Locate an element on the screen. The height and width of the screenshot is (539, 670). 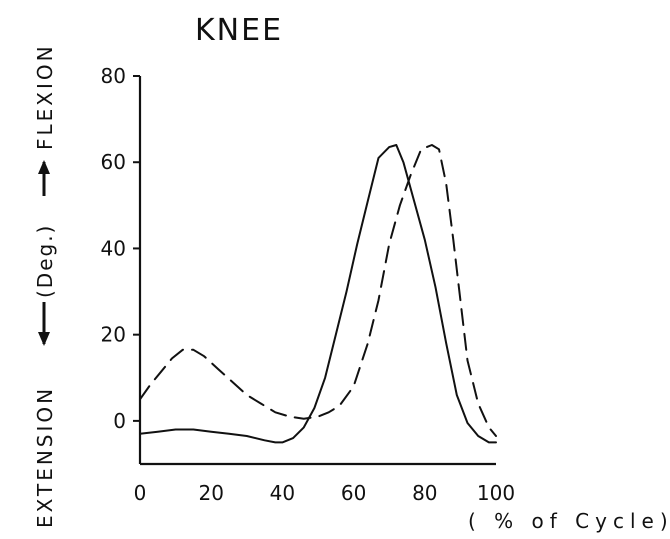
y-tick-label: 0 is located at coordinates (119, 421).